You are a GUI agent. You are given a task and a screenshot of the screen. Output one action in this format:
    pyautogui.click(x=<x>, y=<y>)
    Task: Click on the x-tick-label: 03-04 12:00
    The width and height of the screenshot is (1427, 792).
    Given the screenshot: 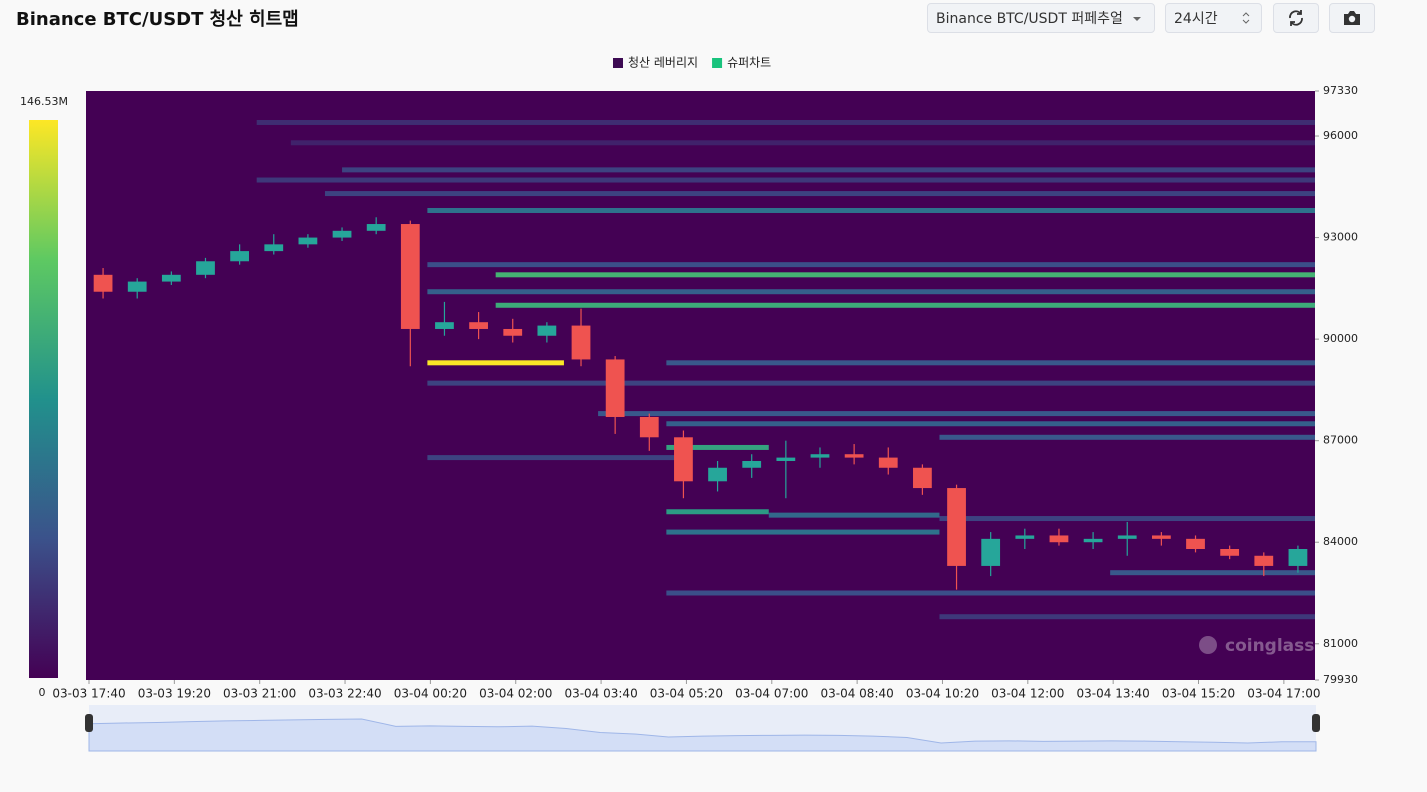 What is the action you would take?
    pyautogui.click(x=1027, y=694)
    